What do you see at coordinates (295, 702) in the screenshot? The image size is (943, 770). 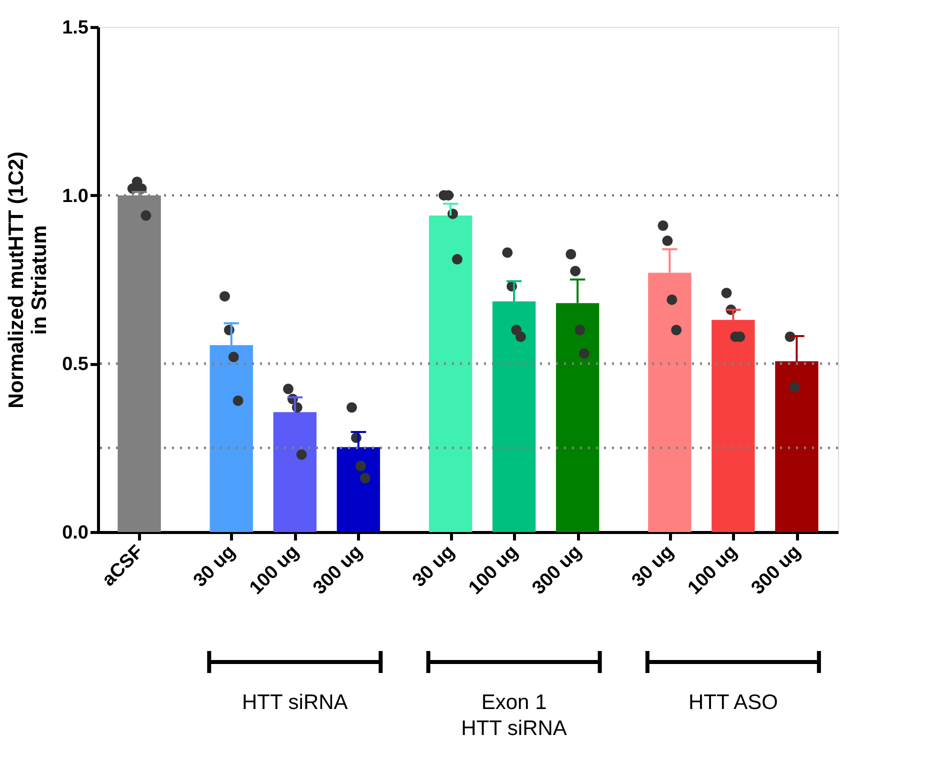 I see `text: HTT siRNA` at bounding box center [295, 702].